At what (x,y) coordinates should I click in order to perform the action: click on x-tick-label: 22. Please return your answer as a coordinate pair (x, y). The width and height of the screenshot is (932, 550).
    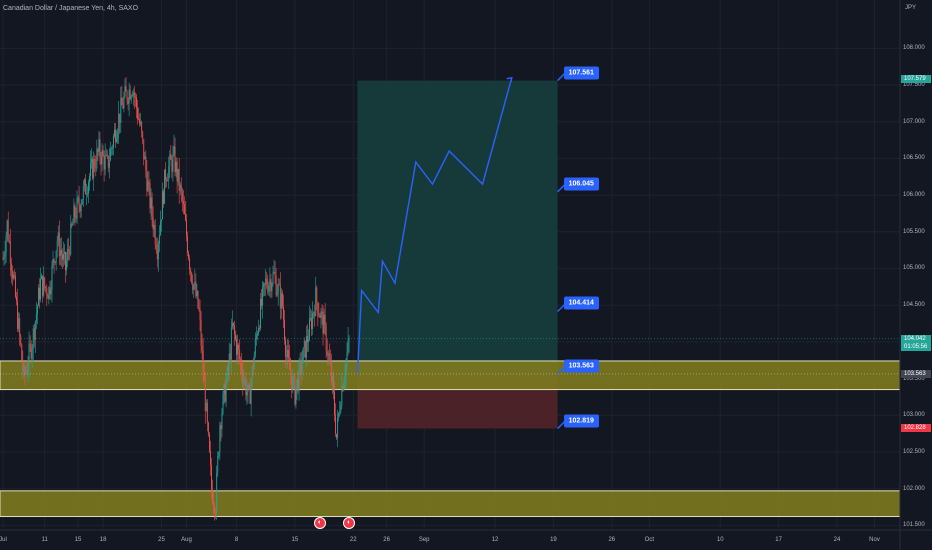
    Looking at the image, I should click on (353, 540).